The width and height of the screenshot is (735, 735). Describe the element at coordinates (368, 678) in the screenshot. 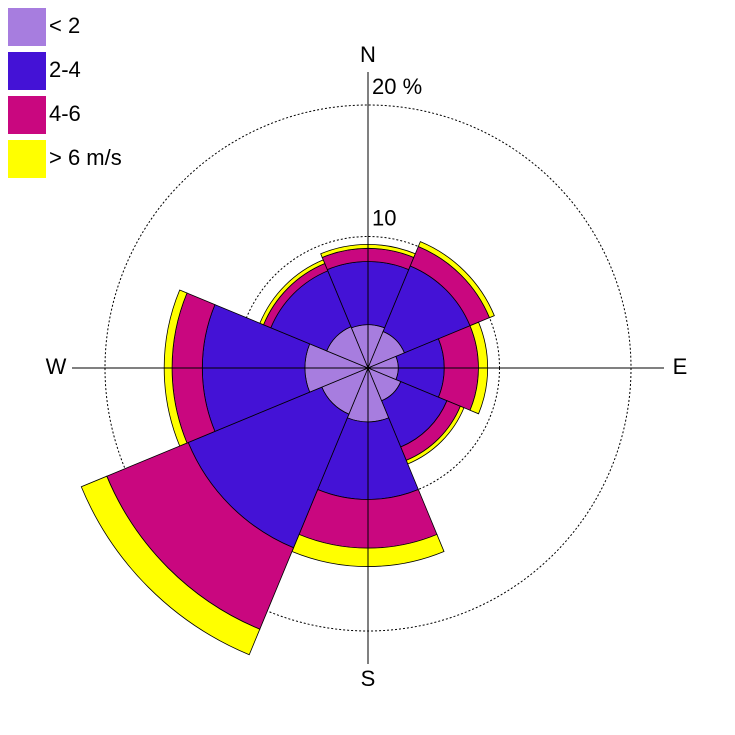

I see `direction-label: S` at that location.